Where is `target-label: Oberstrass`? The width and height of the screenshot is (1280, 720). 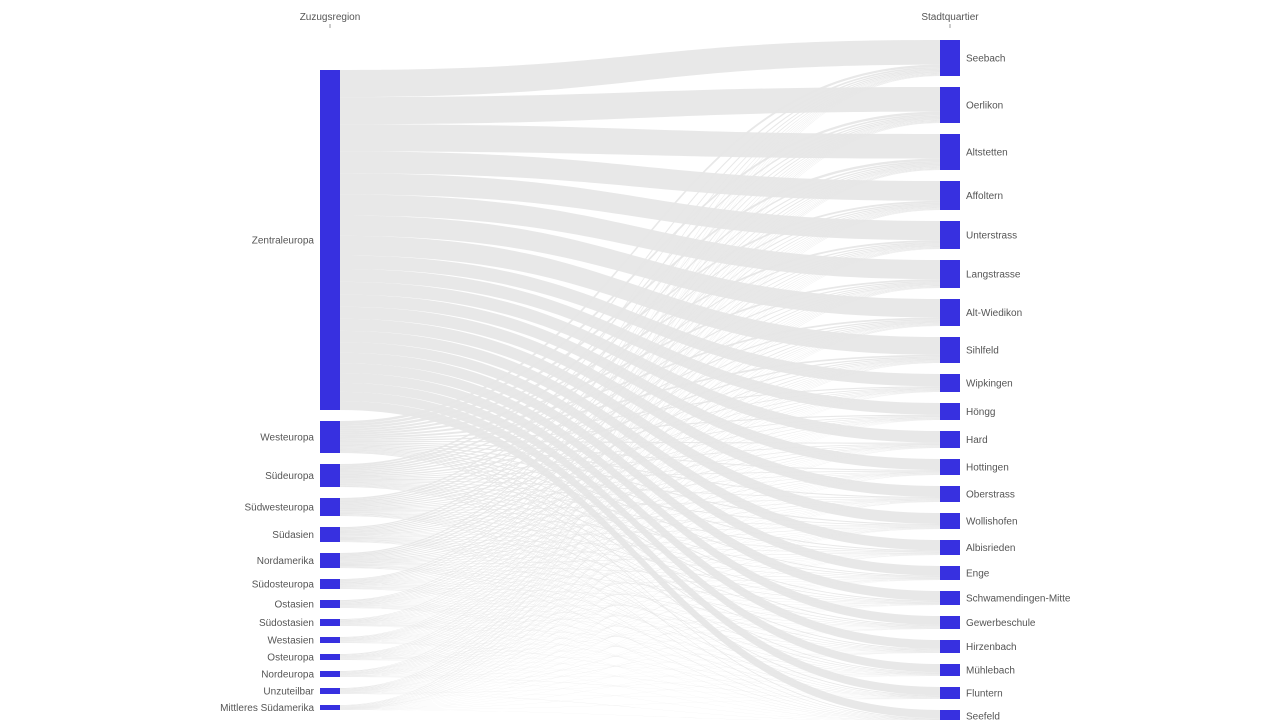 target-label: Oberstrass is located at coordinates (990, 495).